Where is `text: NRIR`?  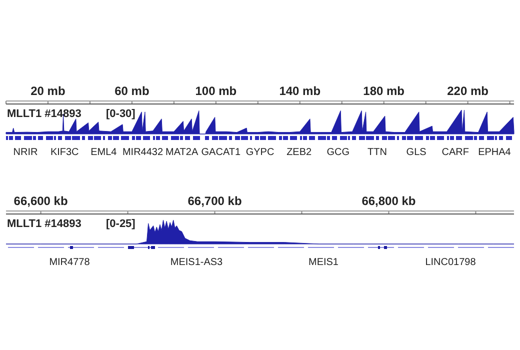 text: NRIR is located at coordinates (25, 152).